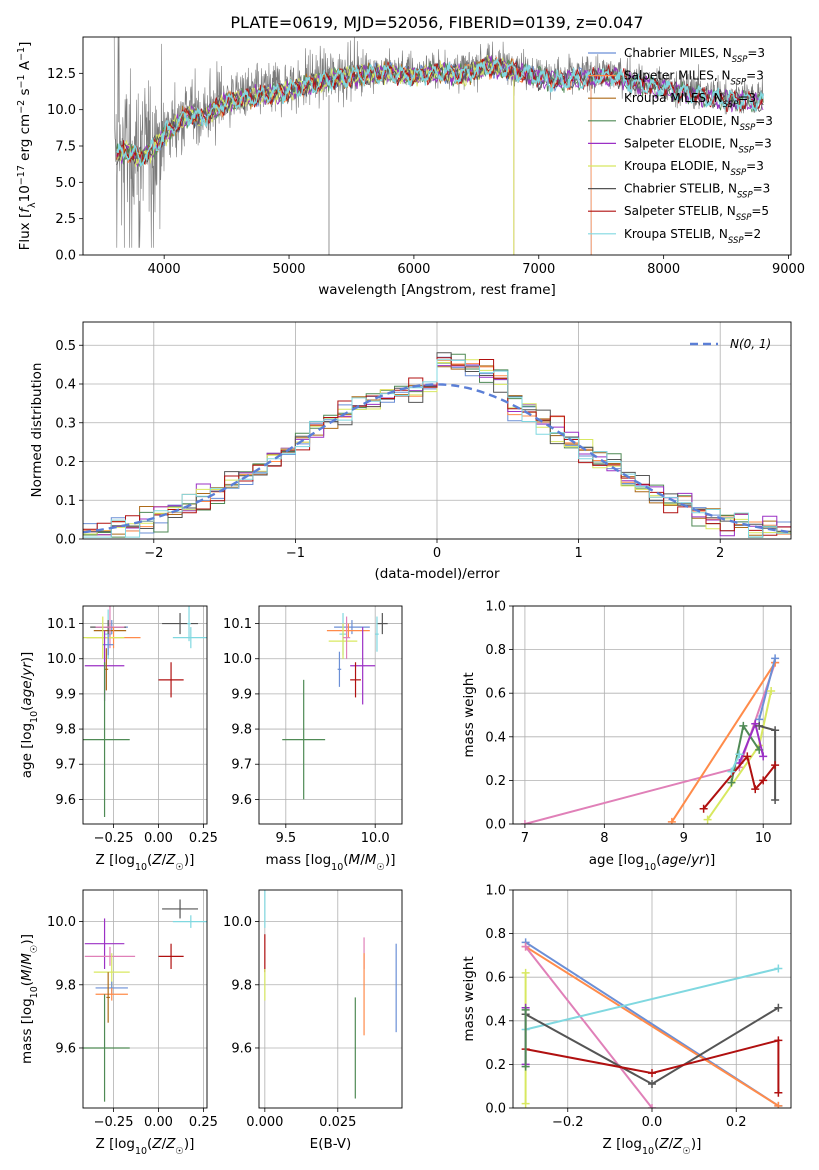 This screenshot has height=1170, width=819. I want to click on y-tick-label: 0.0, so click(495, 1109).